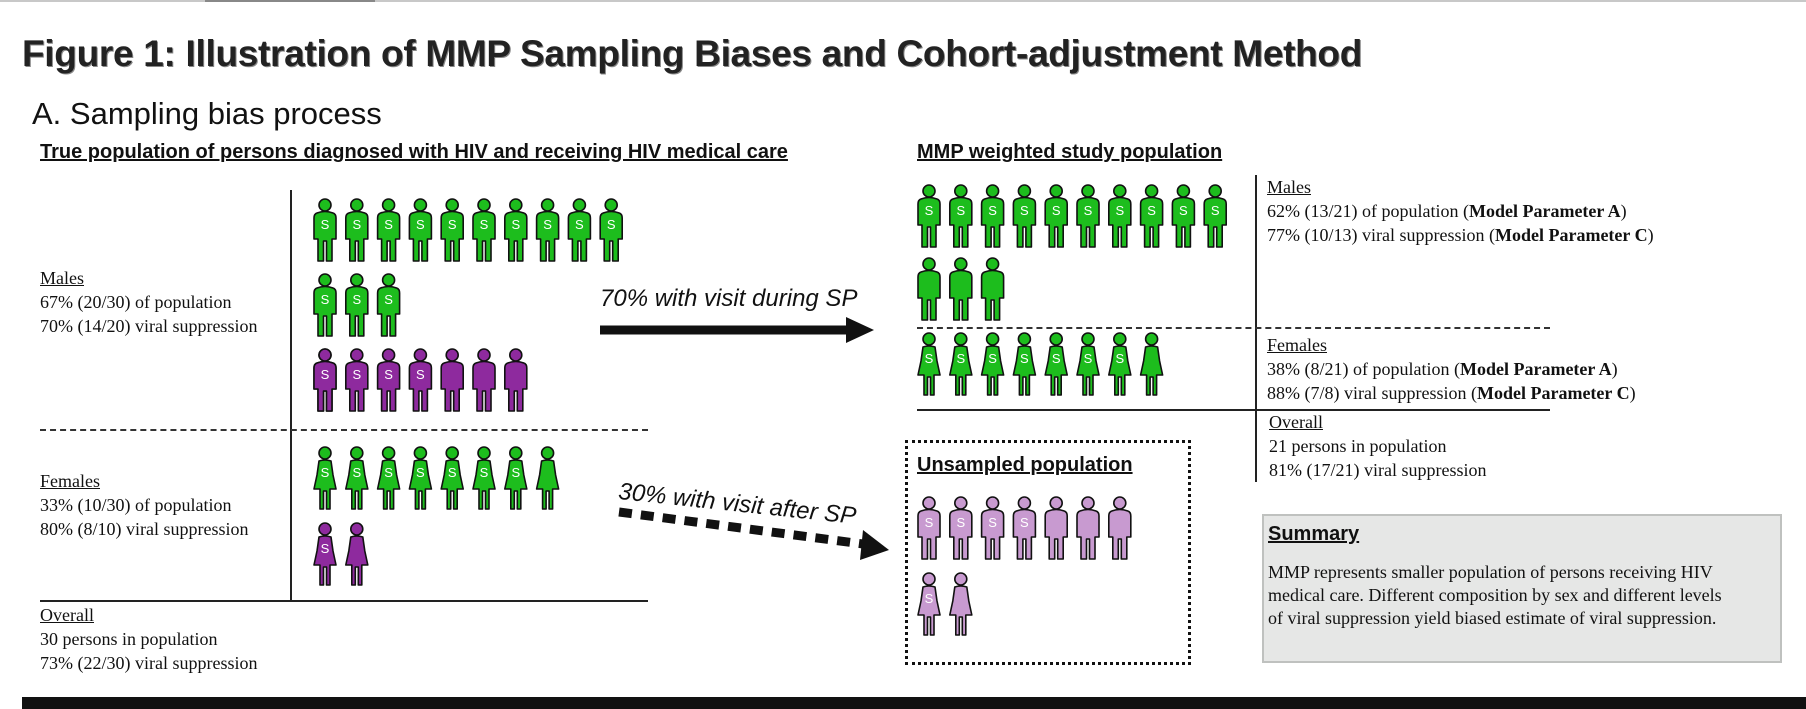 This screenshot has height=709, width=1806. What do you see at coordinates (1025, 465) in the screenshot?
I see `unsampled-population-header: Unsampled population` at bounding box center [1025, 465].